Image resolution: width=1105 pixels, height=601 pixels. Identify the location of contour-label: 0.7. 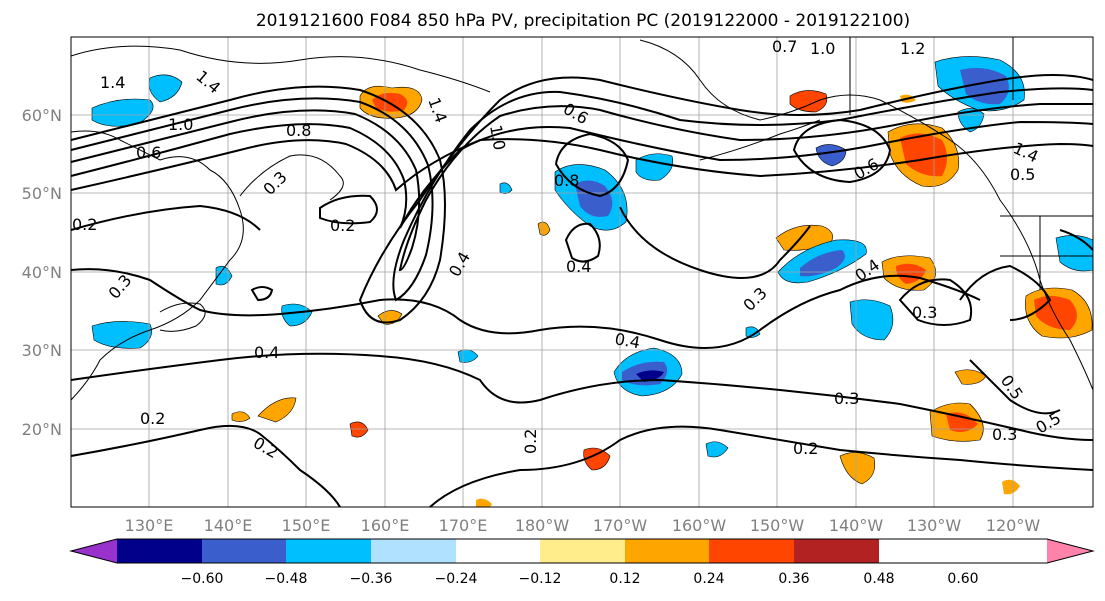
(784, 46).